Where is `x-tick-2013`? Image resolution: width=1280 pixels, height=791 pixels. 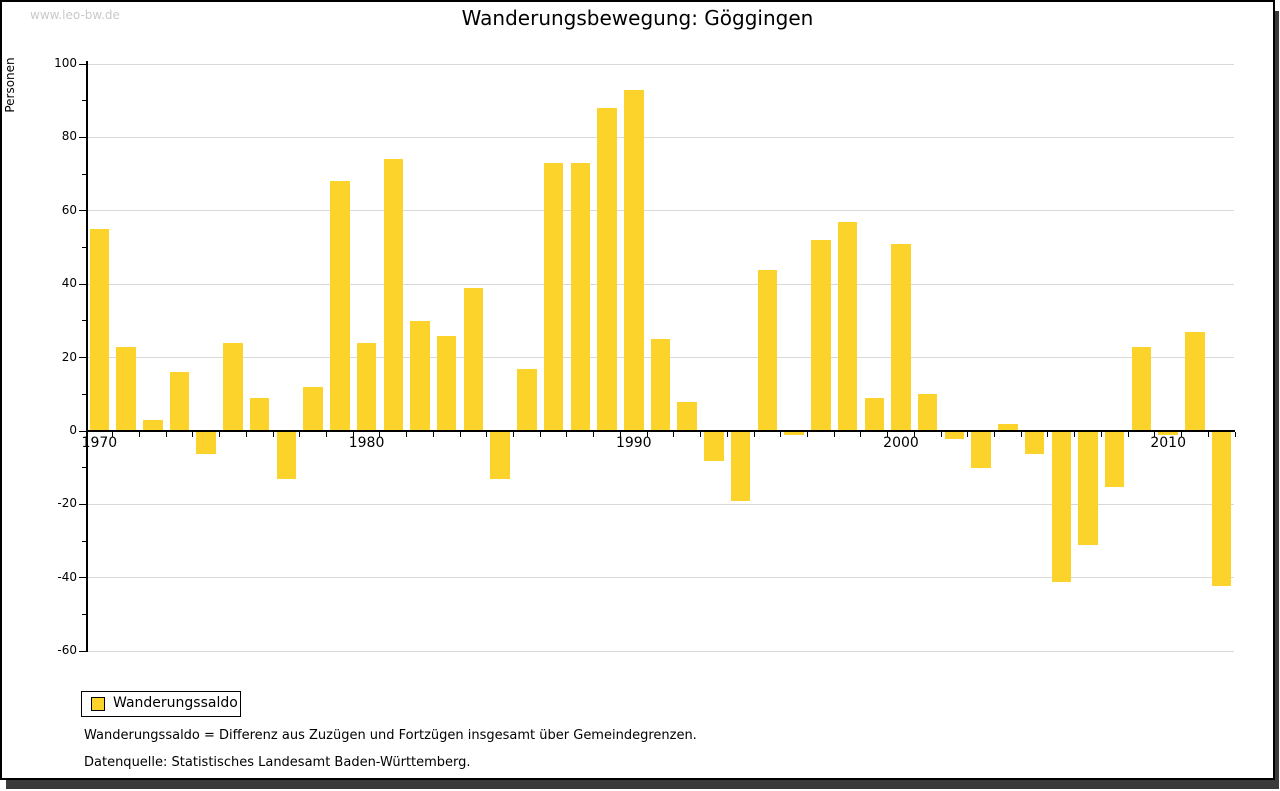 x-tick-2013 is located at coordinates (1235, 434).